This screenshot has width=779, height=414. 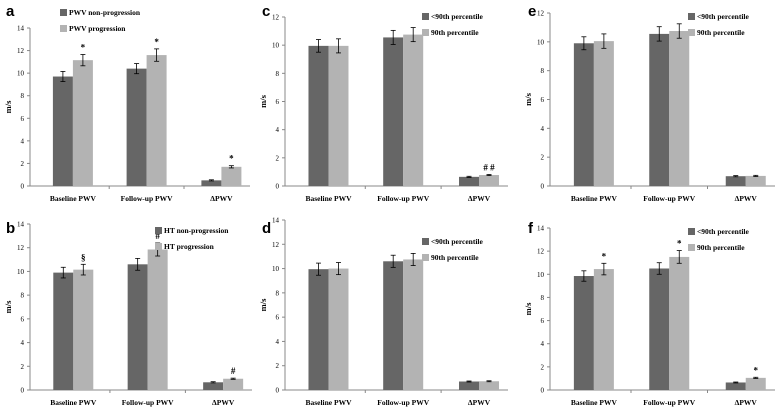 What do you see at coordinates (266, 11) in the screenshot?
I see `panel-letter: c` at bounding box center [266, 11].